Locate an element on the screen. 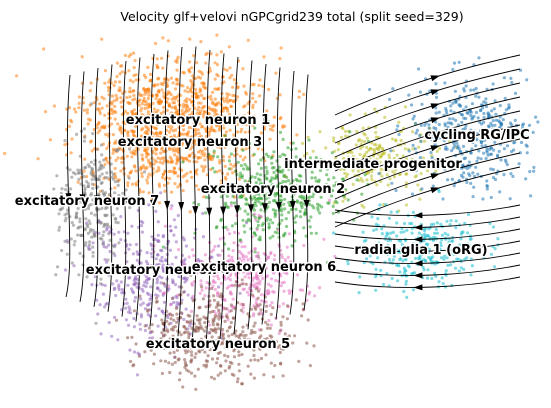 The width and height of the screenshot is (551, 408). cluster-label-7: radial glia 1 (oRG) is located at coordinates (420, 250).